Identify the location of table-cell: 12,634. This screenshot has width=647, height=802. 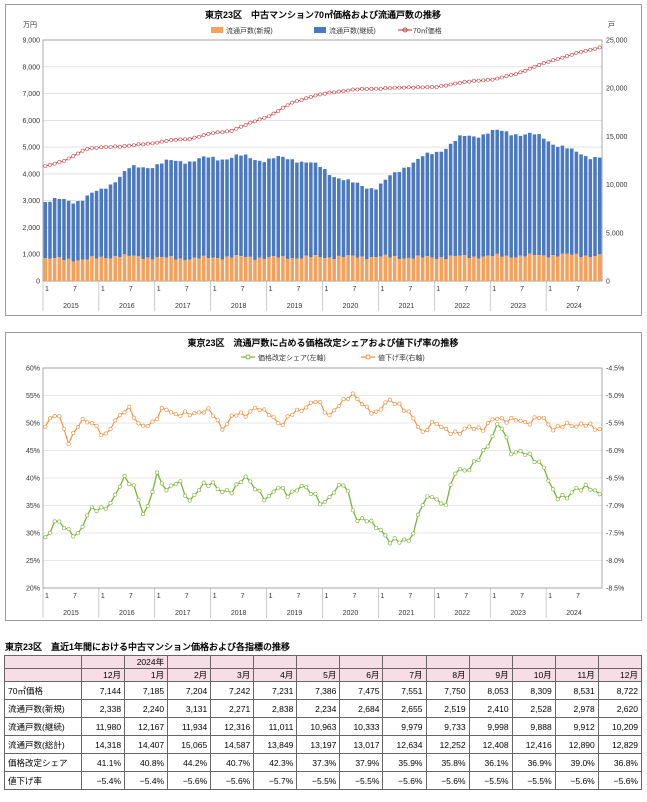
(404, 744).